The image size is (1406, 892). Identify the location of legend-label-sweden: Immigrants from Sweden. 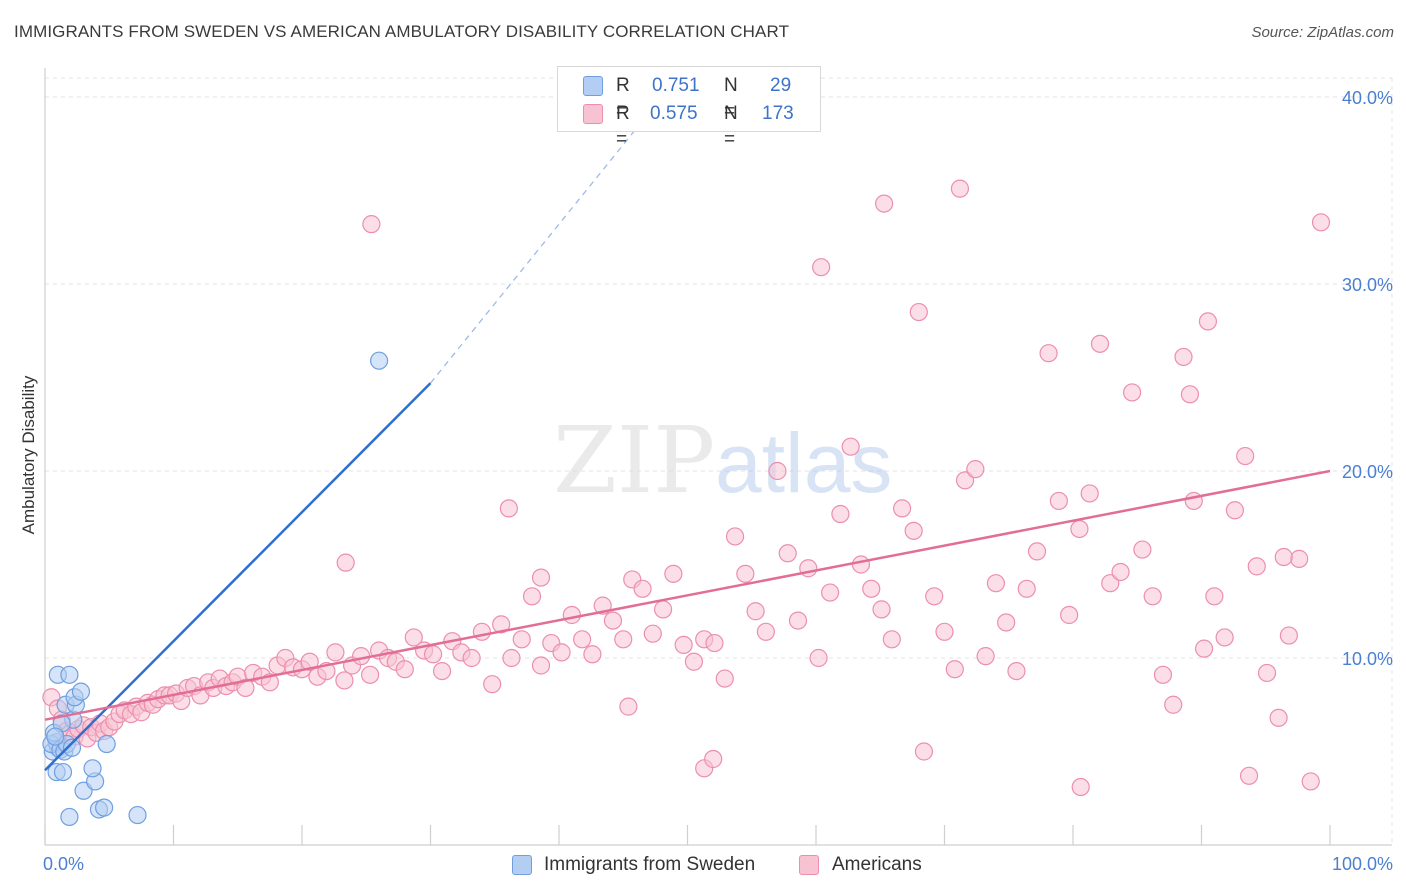
(650, 864).